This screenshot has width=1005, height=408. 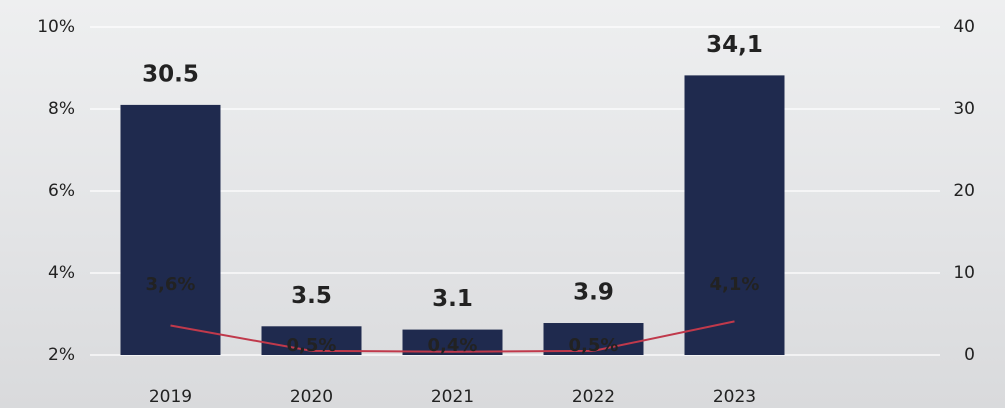 What do you see at coordinates (964, 273) in the screenshot?
I see `y2-tick-label: 10` at bounding box center [964, 273].